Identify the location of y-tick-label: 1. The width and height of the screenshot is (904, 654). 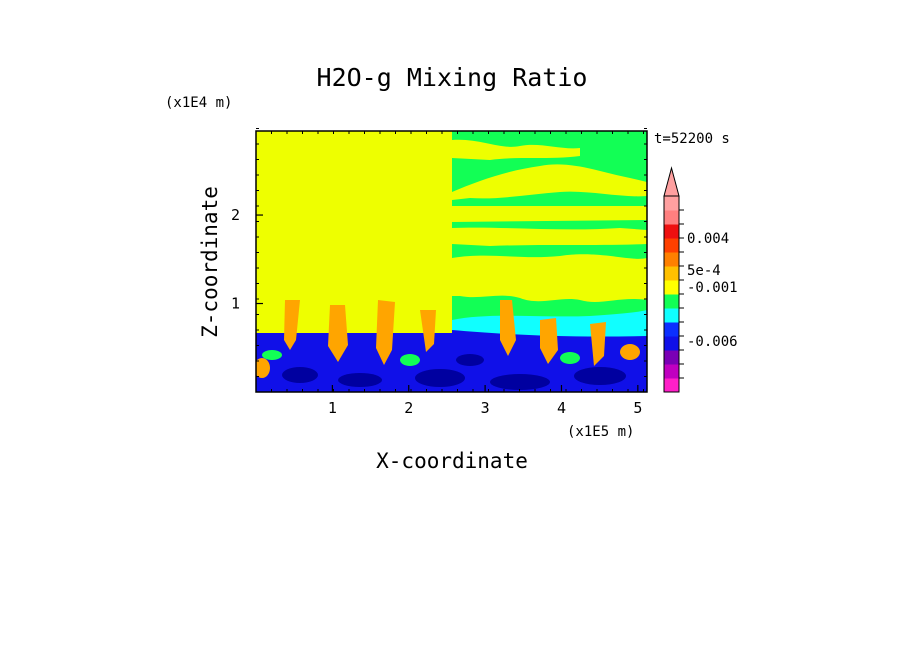
(235, 304).